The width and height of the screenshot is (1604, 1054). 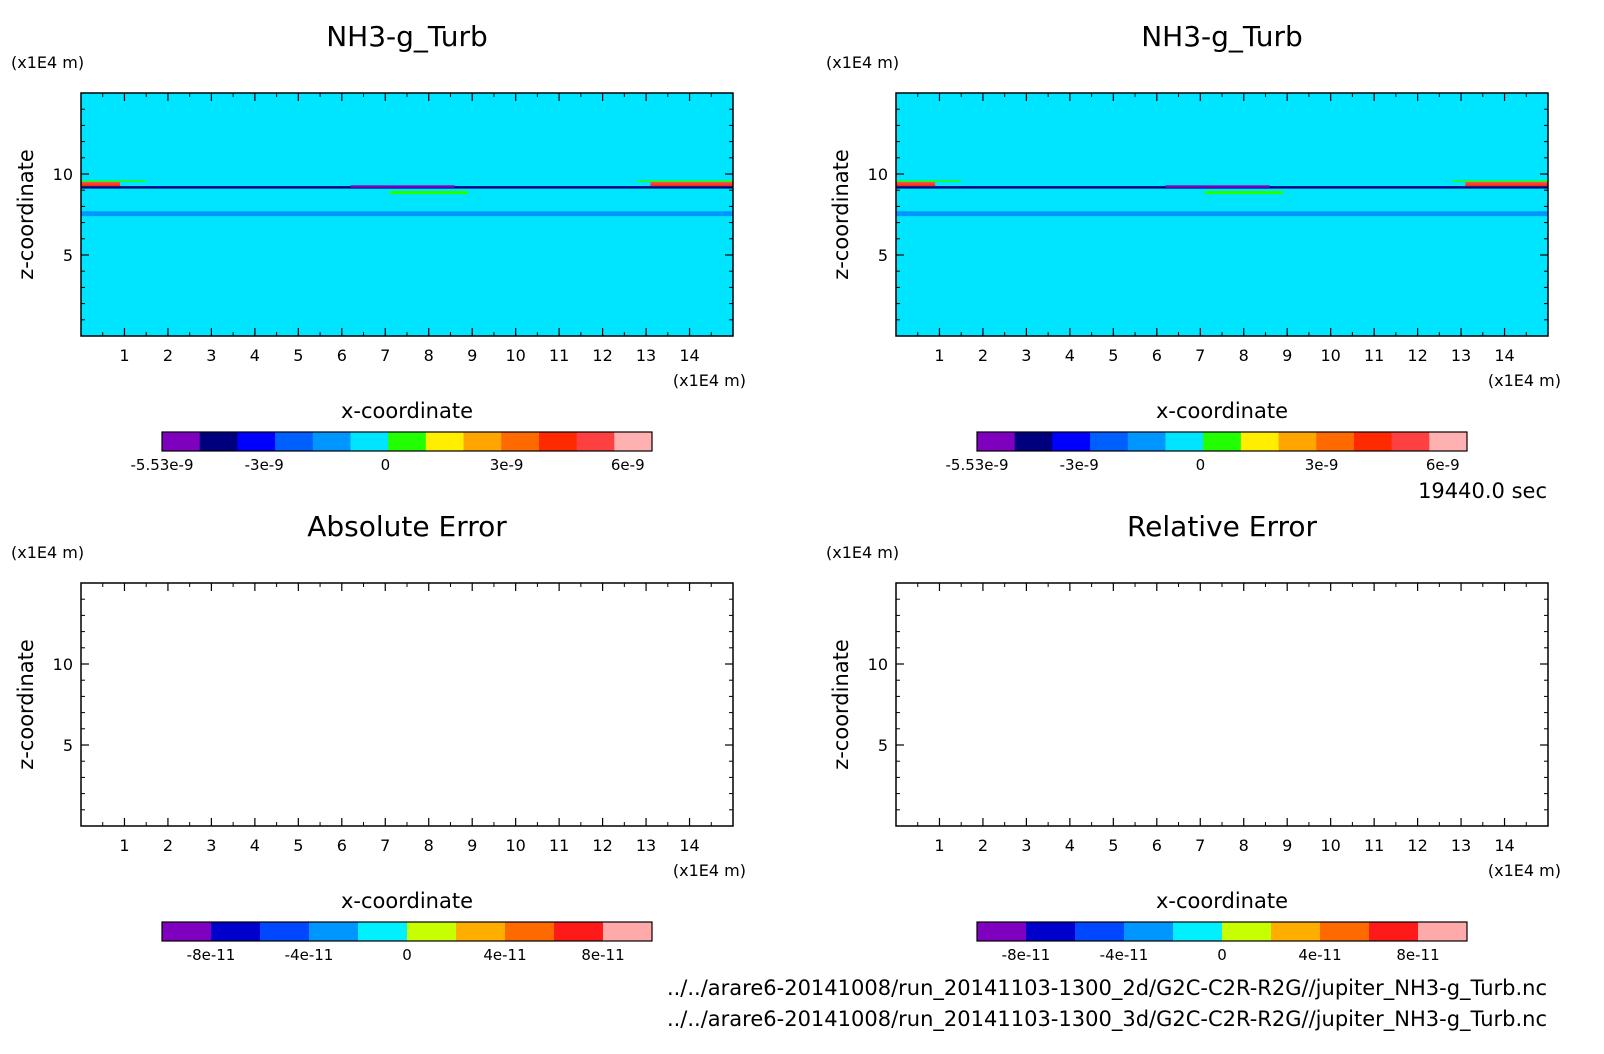 What do you see at coordinates (385, 845) in the screenshot?
I see `x-tick-label: 7` at bounding box center [385, 845].